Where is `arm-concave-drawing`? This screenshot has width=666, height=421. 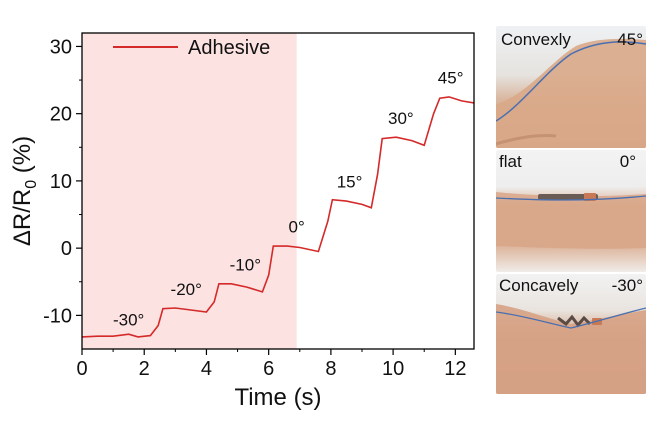 arm-concave-drawing is located at coordinates (571, 349).